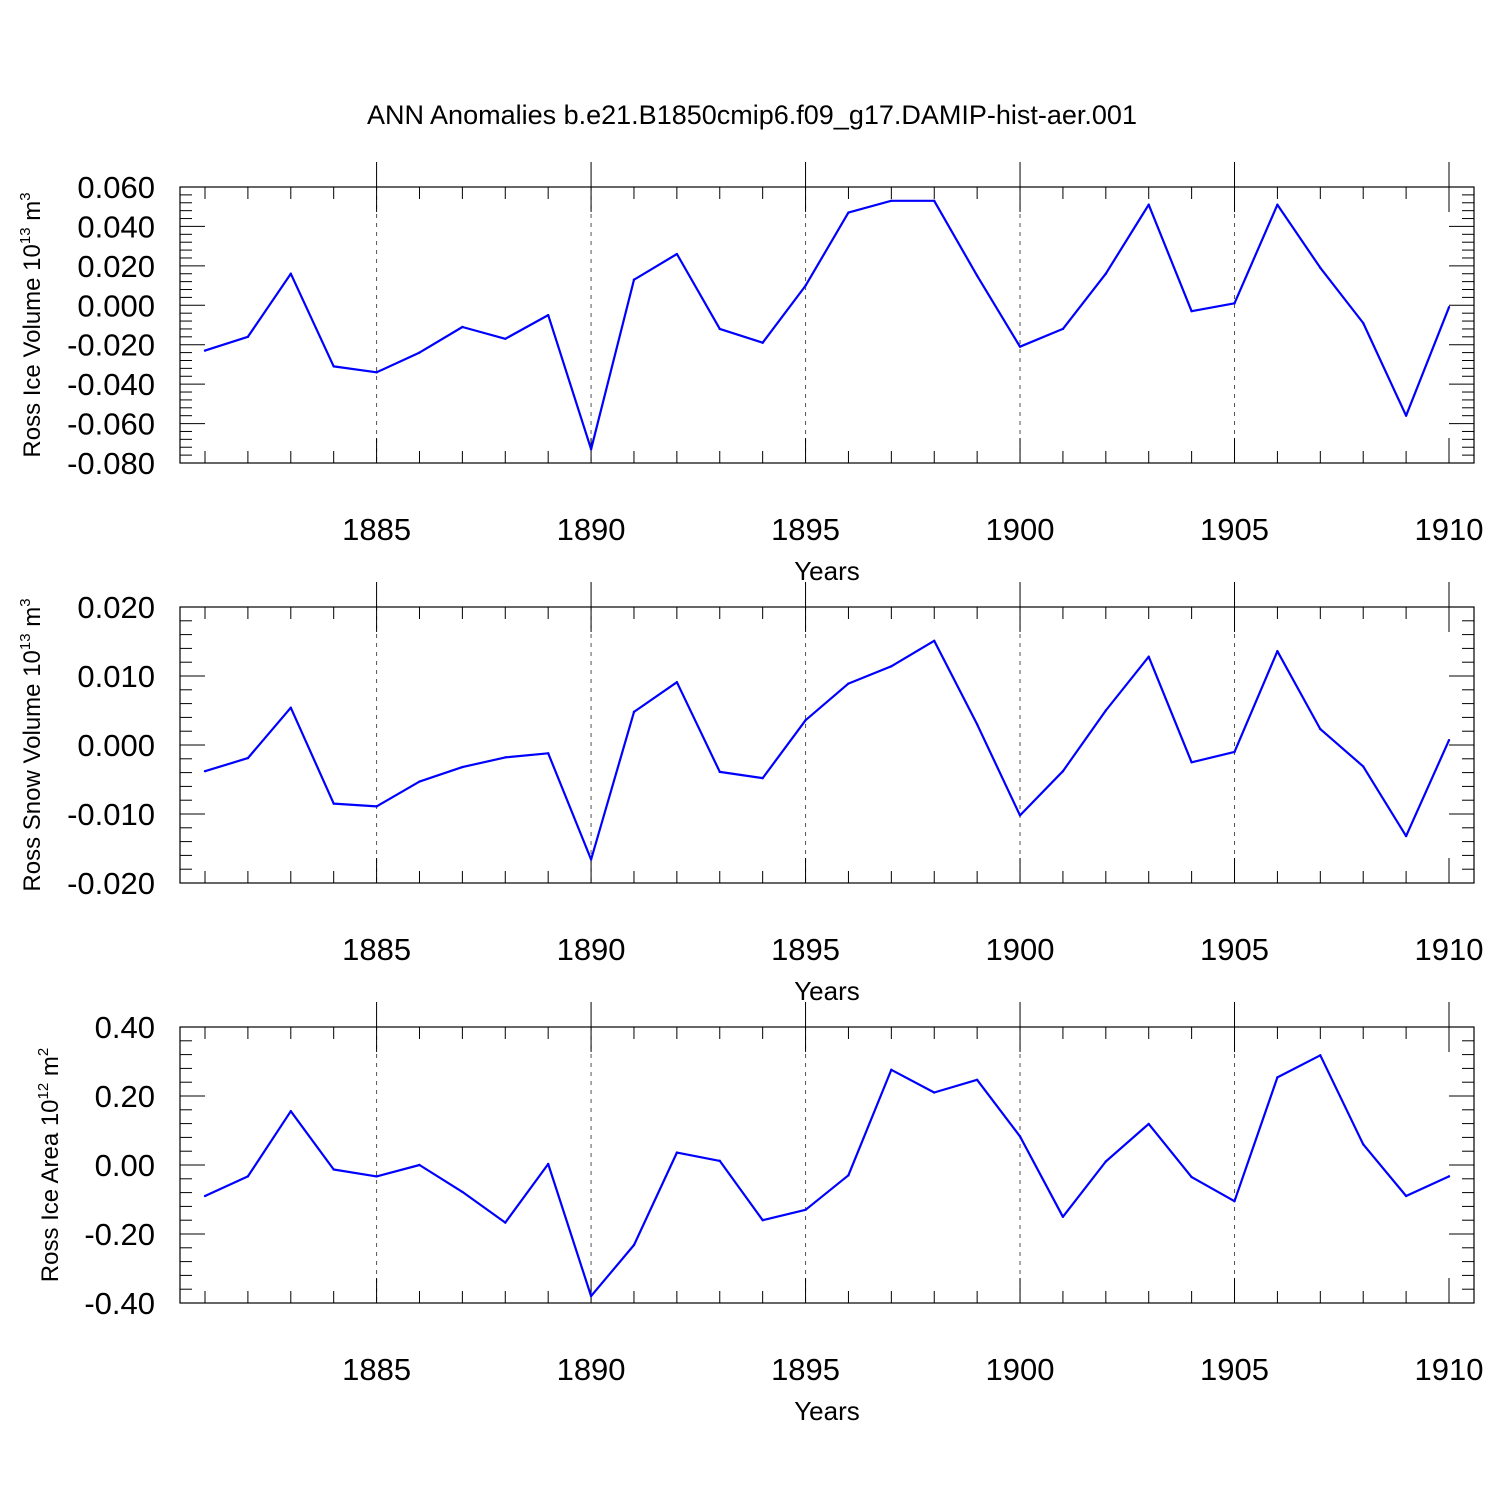 This screenshot has height=1500, width=1500. Describe the element at coordinates (49, 1165) in the screenshot. I see `y-axis-label: Ross Ice Area 1012 m2` at that location.